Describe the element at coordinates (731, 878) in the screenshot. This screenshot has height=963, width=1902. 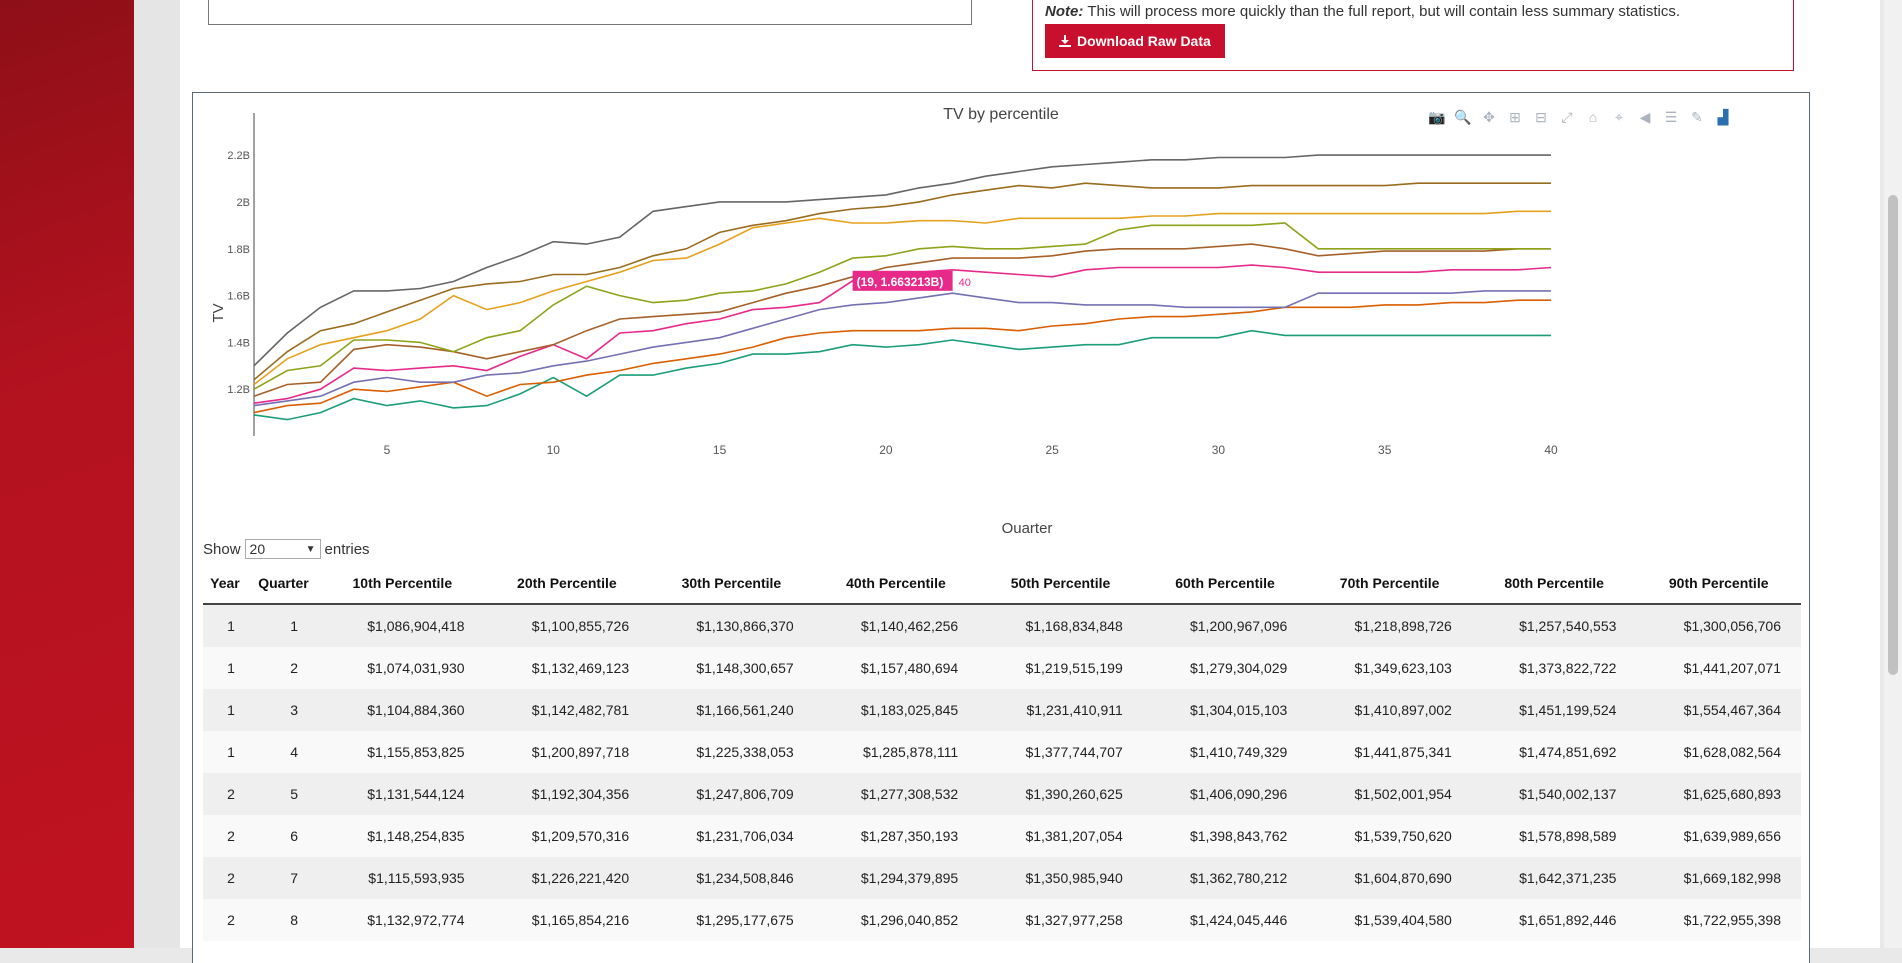
I see `table-cell: $1,234,508,846` at that location.